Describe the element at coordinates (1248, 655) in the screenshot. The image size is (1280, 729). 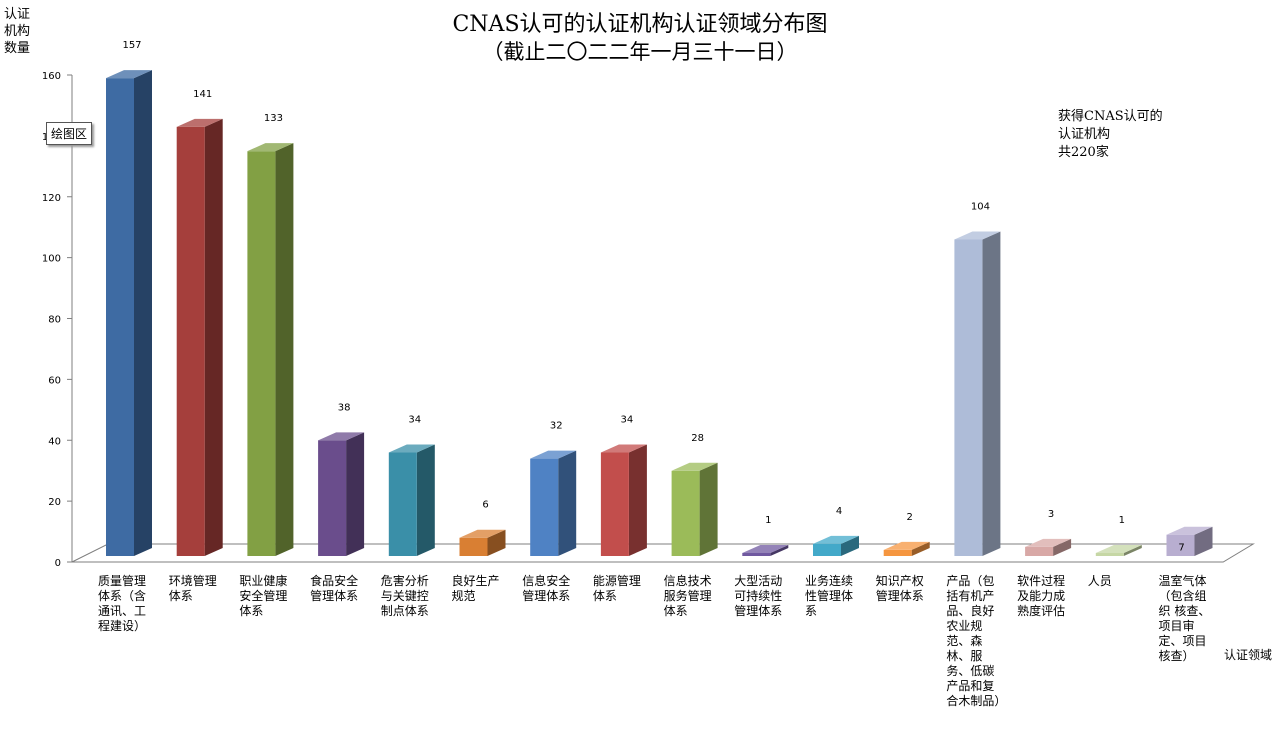
I see `x-axis-label: 认证领域` at that location.